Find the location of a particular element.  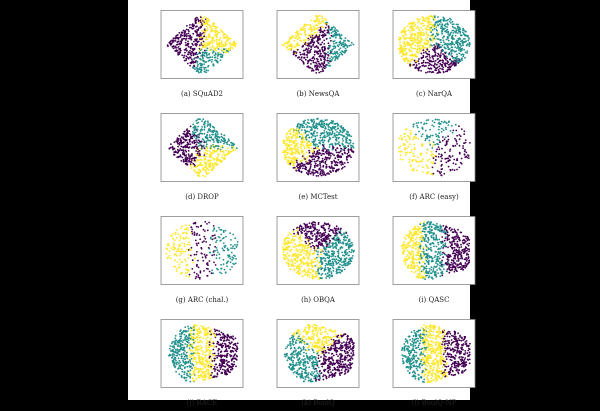

panel-caption: (f) ARC (easy) is located at coordinates (434, 197).